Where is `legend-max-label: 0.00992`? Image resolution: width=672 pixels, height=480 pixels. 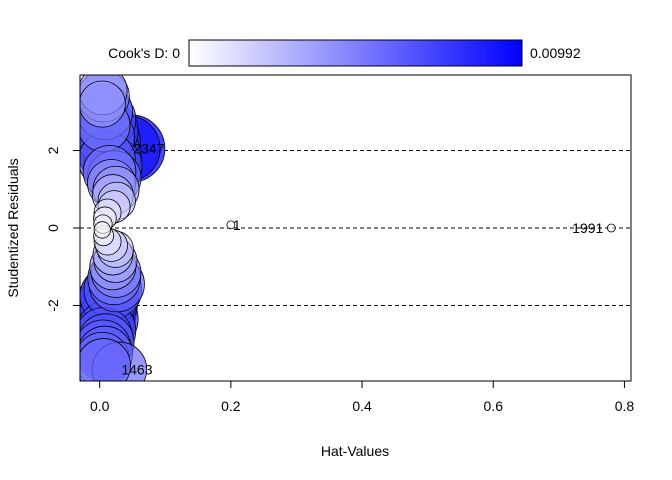
legend-max-label: 0.00992 is located at coordinates (555, 53).